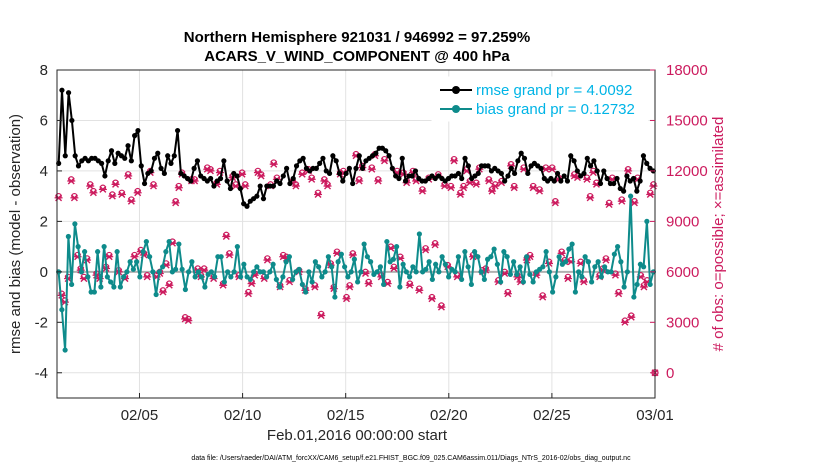  I want to click on right-tick-label: 0, so click(670, 373).